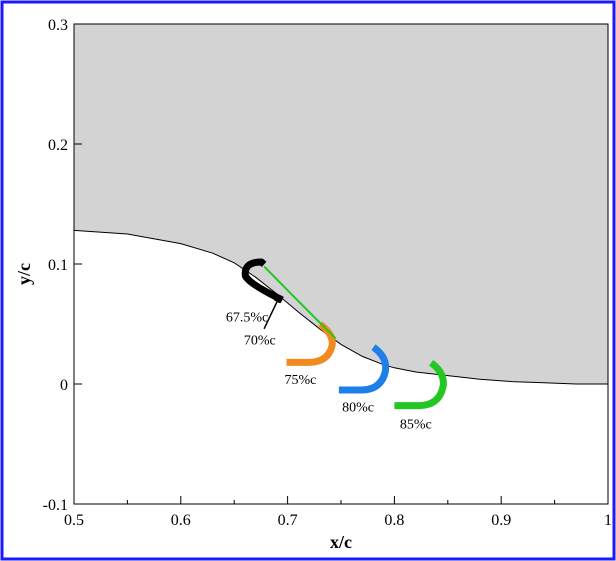 This screenshot has width=616, height=561. I want to click on x-tick-label: 0.5, so click(74, 520).